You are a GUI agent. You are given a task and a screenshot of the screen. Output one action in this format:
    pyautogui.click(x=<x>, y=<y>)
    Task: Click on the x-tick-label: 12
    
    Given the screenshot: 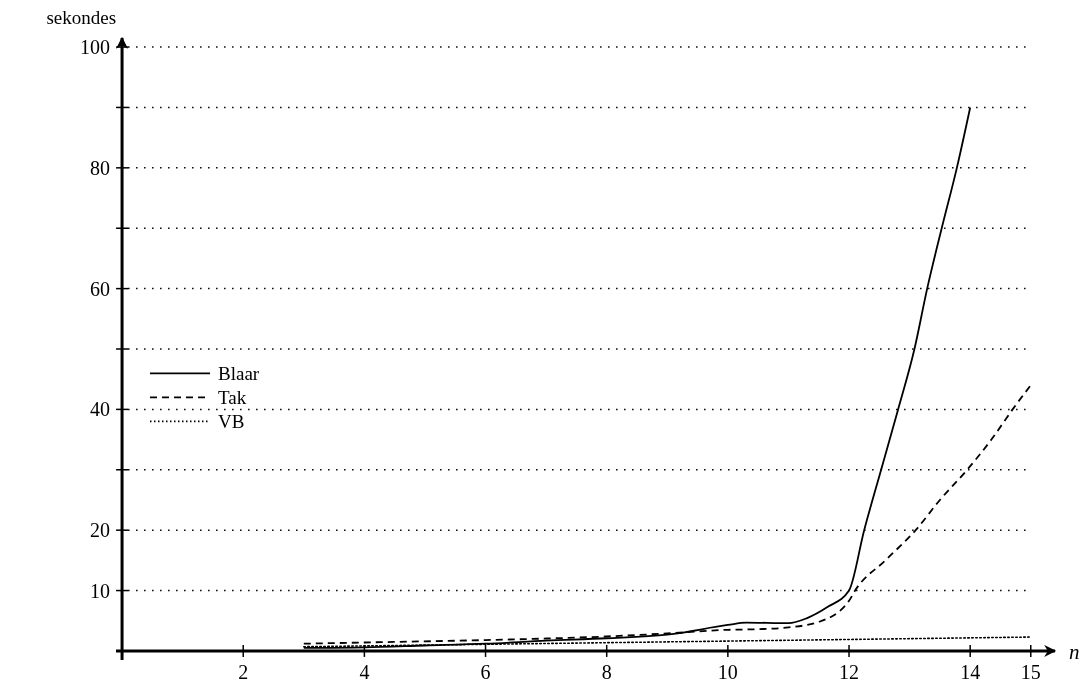 What is the action you would take?
    pyautogui.click(x=849, y=671)
    